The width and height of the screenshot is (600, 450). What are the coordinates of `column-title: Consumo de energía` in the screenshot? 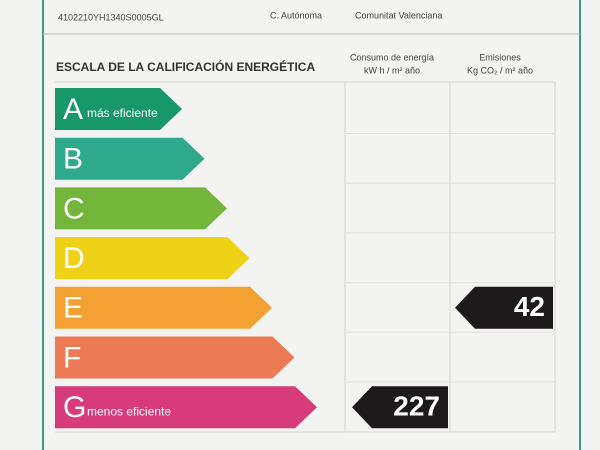 It's located at (392, 57).